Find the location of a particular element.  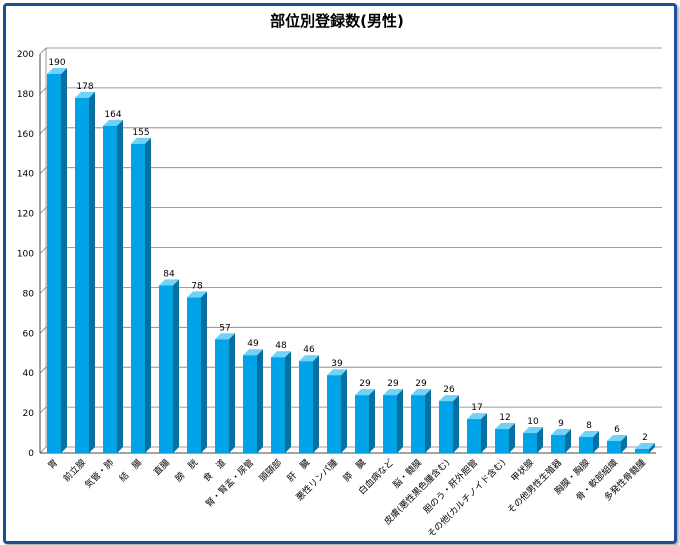

data-label: 164 is located at coordinates (112, 115).